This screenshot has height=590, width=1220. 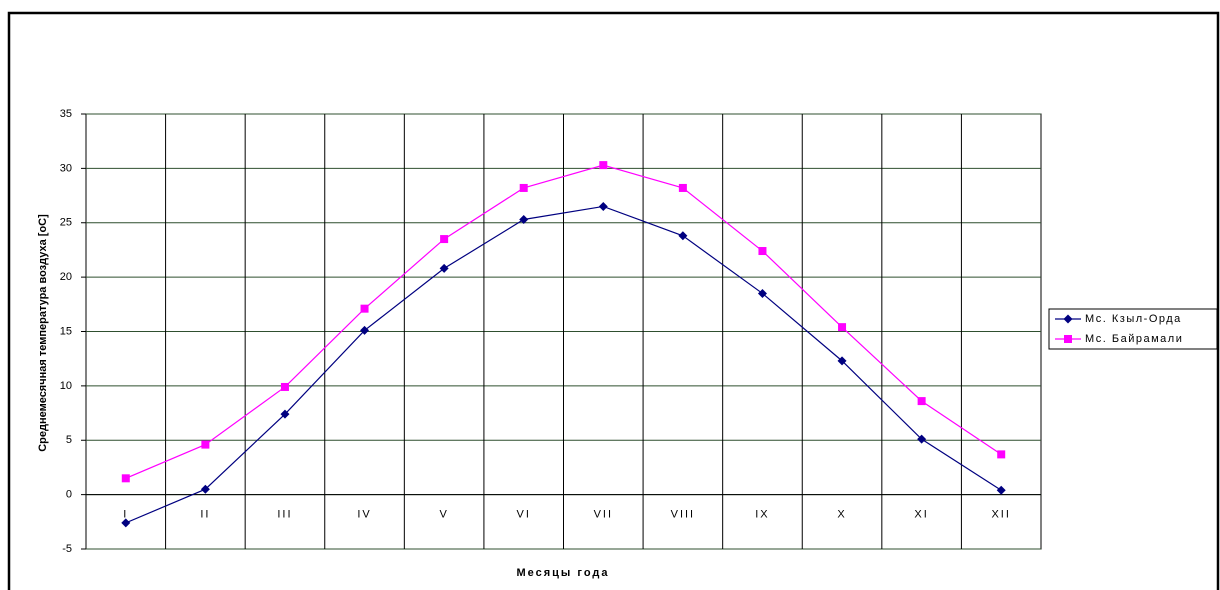 What do you see at coordinates (762, 515) in the screenshot?
I see `x-tick-label: IX` at bounding box center [762, 515].